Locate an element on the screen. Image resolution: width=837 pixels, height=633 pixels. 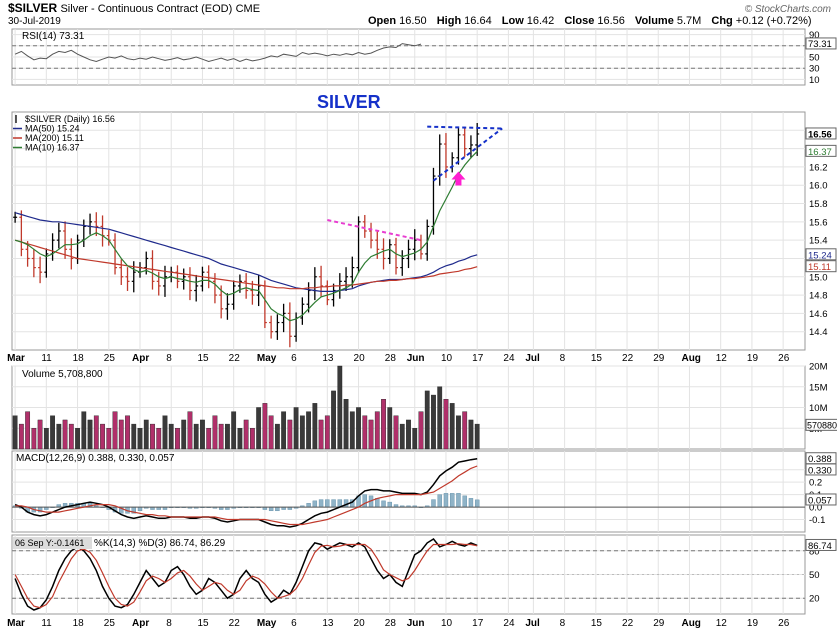
legend-entry: $SILVER (Daily) 16.56 is located at coordinates (70, 119).